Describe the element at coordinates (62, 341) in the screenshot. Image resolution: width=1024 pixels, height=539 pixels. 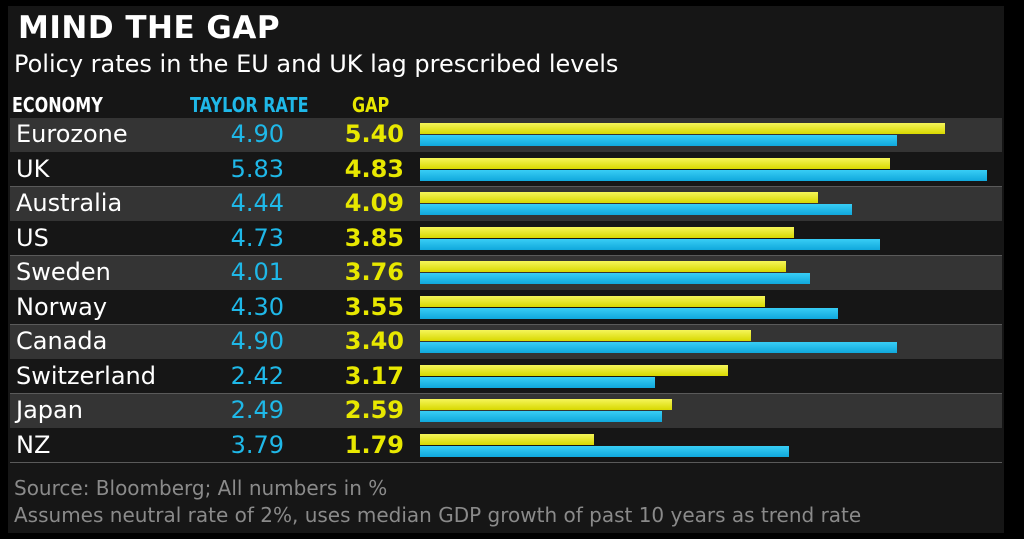
I see `economy-label: Canada` at that location.